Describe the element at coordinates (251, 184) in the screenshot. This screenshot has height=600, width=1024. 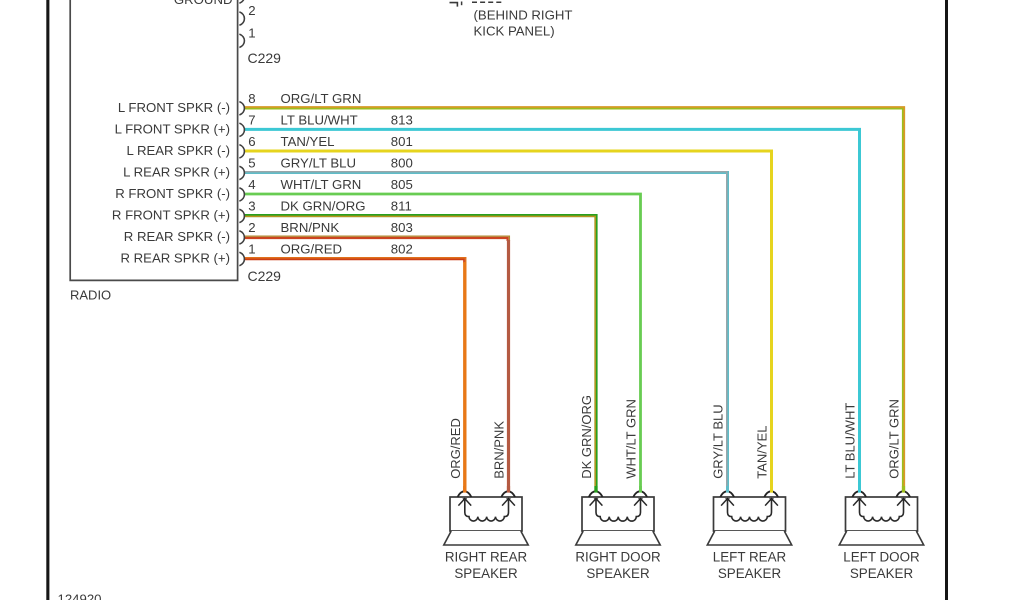
I see `svg-text: 4` at that location.